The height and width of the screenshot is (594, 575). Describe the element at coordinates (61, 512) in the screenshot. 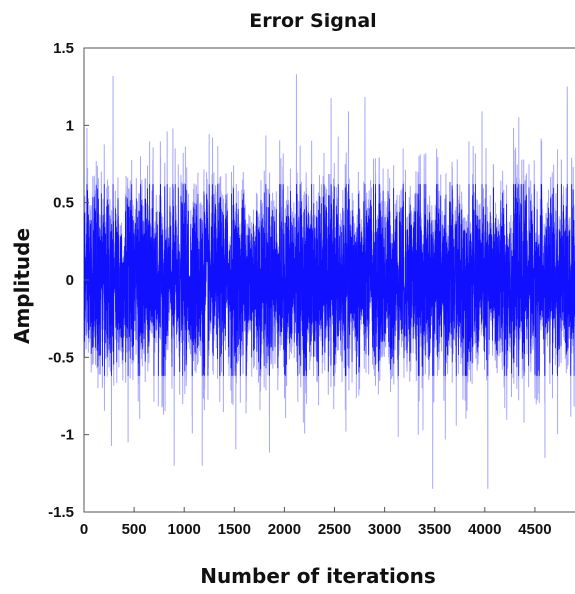

I see `y-tick-label: -1.5` at that location.